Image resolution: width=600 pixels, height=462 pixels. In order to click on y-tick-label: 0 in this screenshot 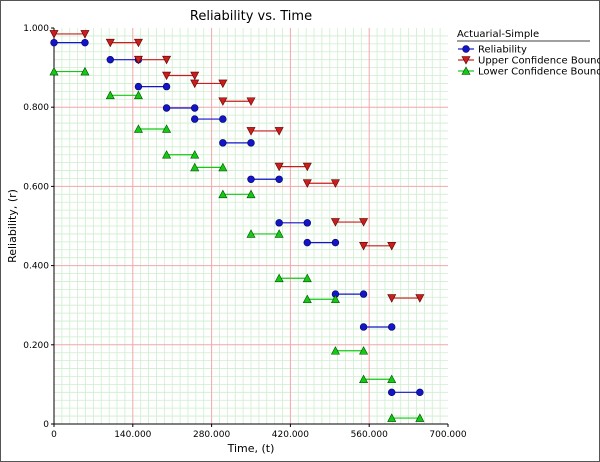, I will do `click(46, 425)`.